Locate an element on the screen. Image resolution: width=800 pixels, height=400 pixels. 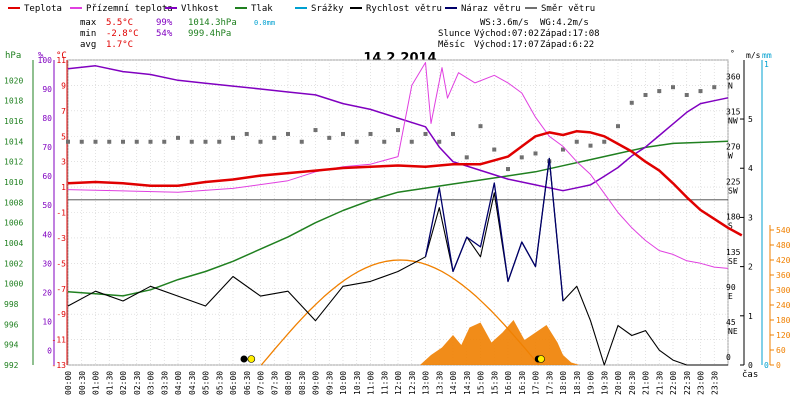
temperature-tick: -13 is located at coordinates (59, 365).